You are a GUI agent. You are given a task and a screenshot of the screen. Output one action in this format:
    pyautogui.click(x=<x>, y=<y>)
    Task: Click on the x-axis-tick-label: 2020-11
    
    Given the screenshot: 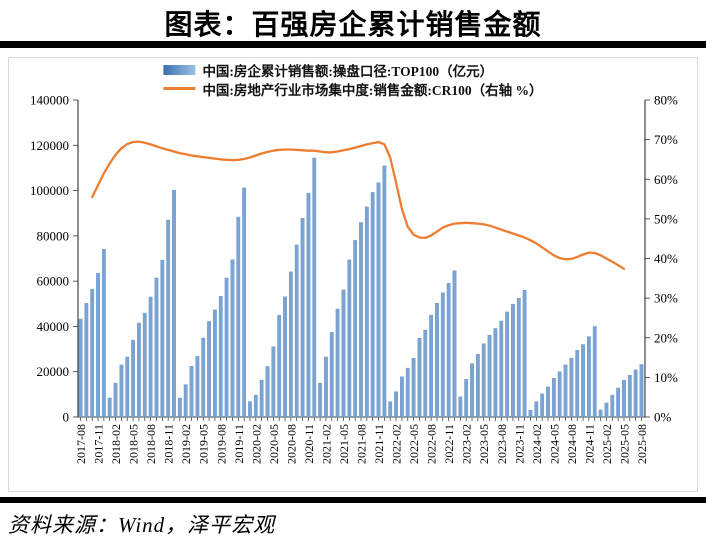 What is the action you would take?
    pyautogui.click(x=309, y=444)
    